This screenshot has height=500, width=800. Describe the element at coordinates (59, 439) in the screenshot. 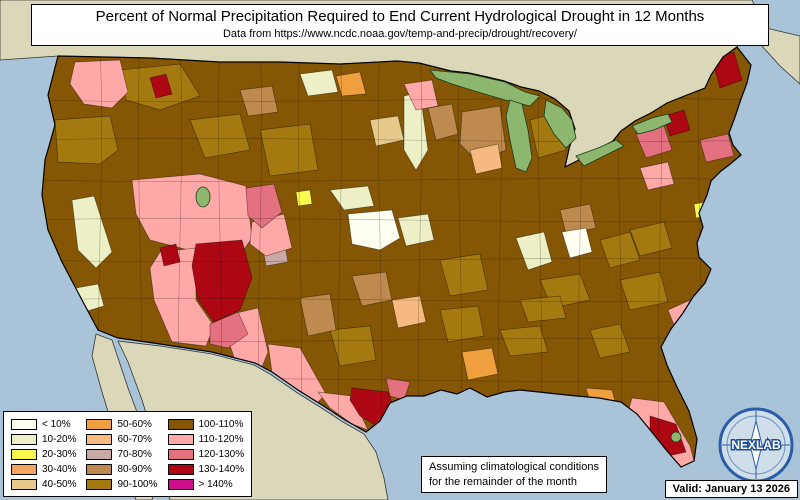

I see `legend-label: 10-20%` at that location.